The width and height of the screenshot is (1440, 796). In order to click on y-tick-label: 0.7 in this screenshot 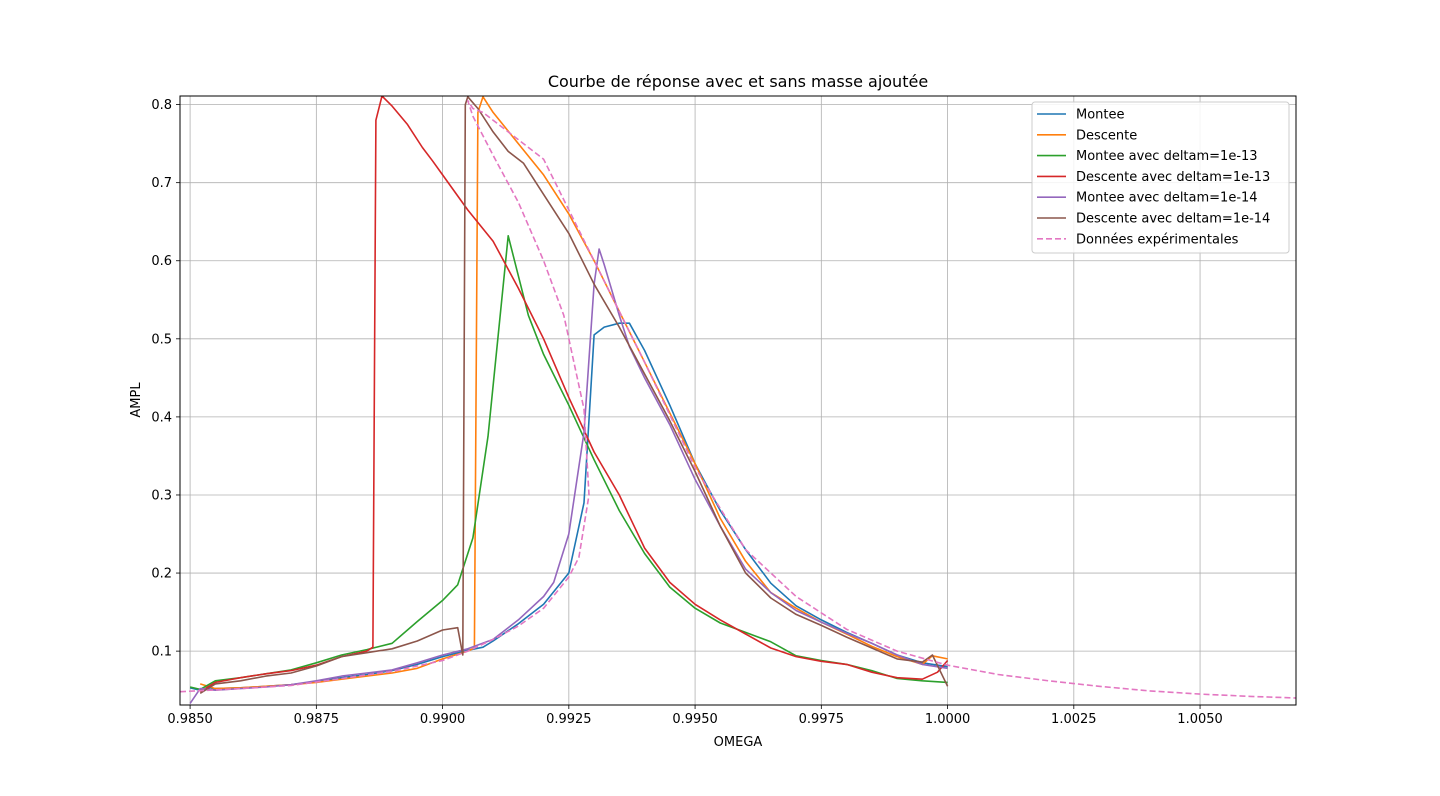, I will do `click(161, 183)`.